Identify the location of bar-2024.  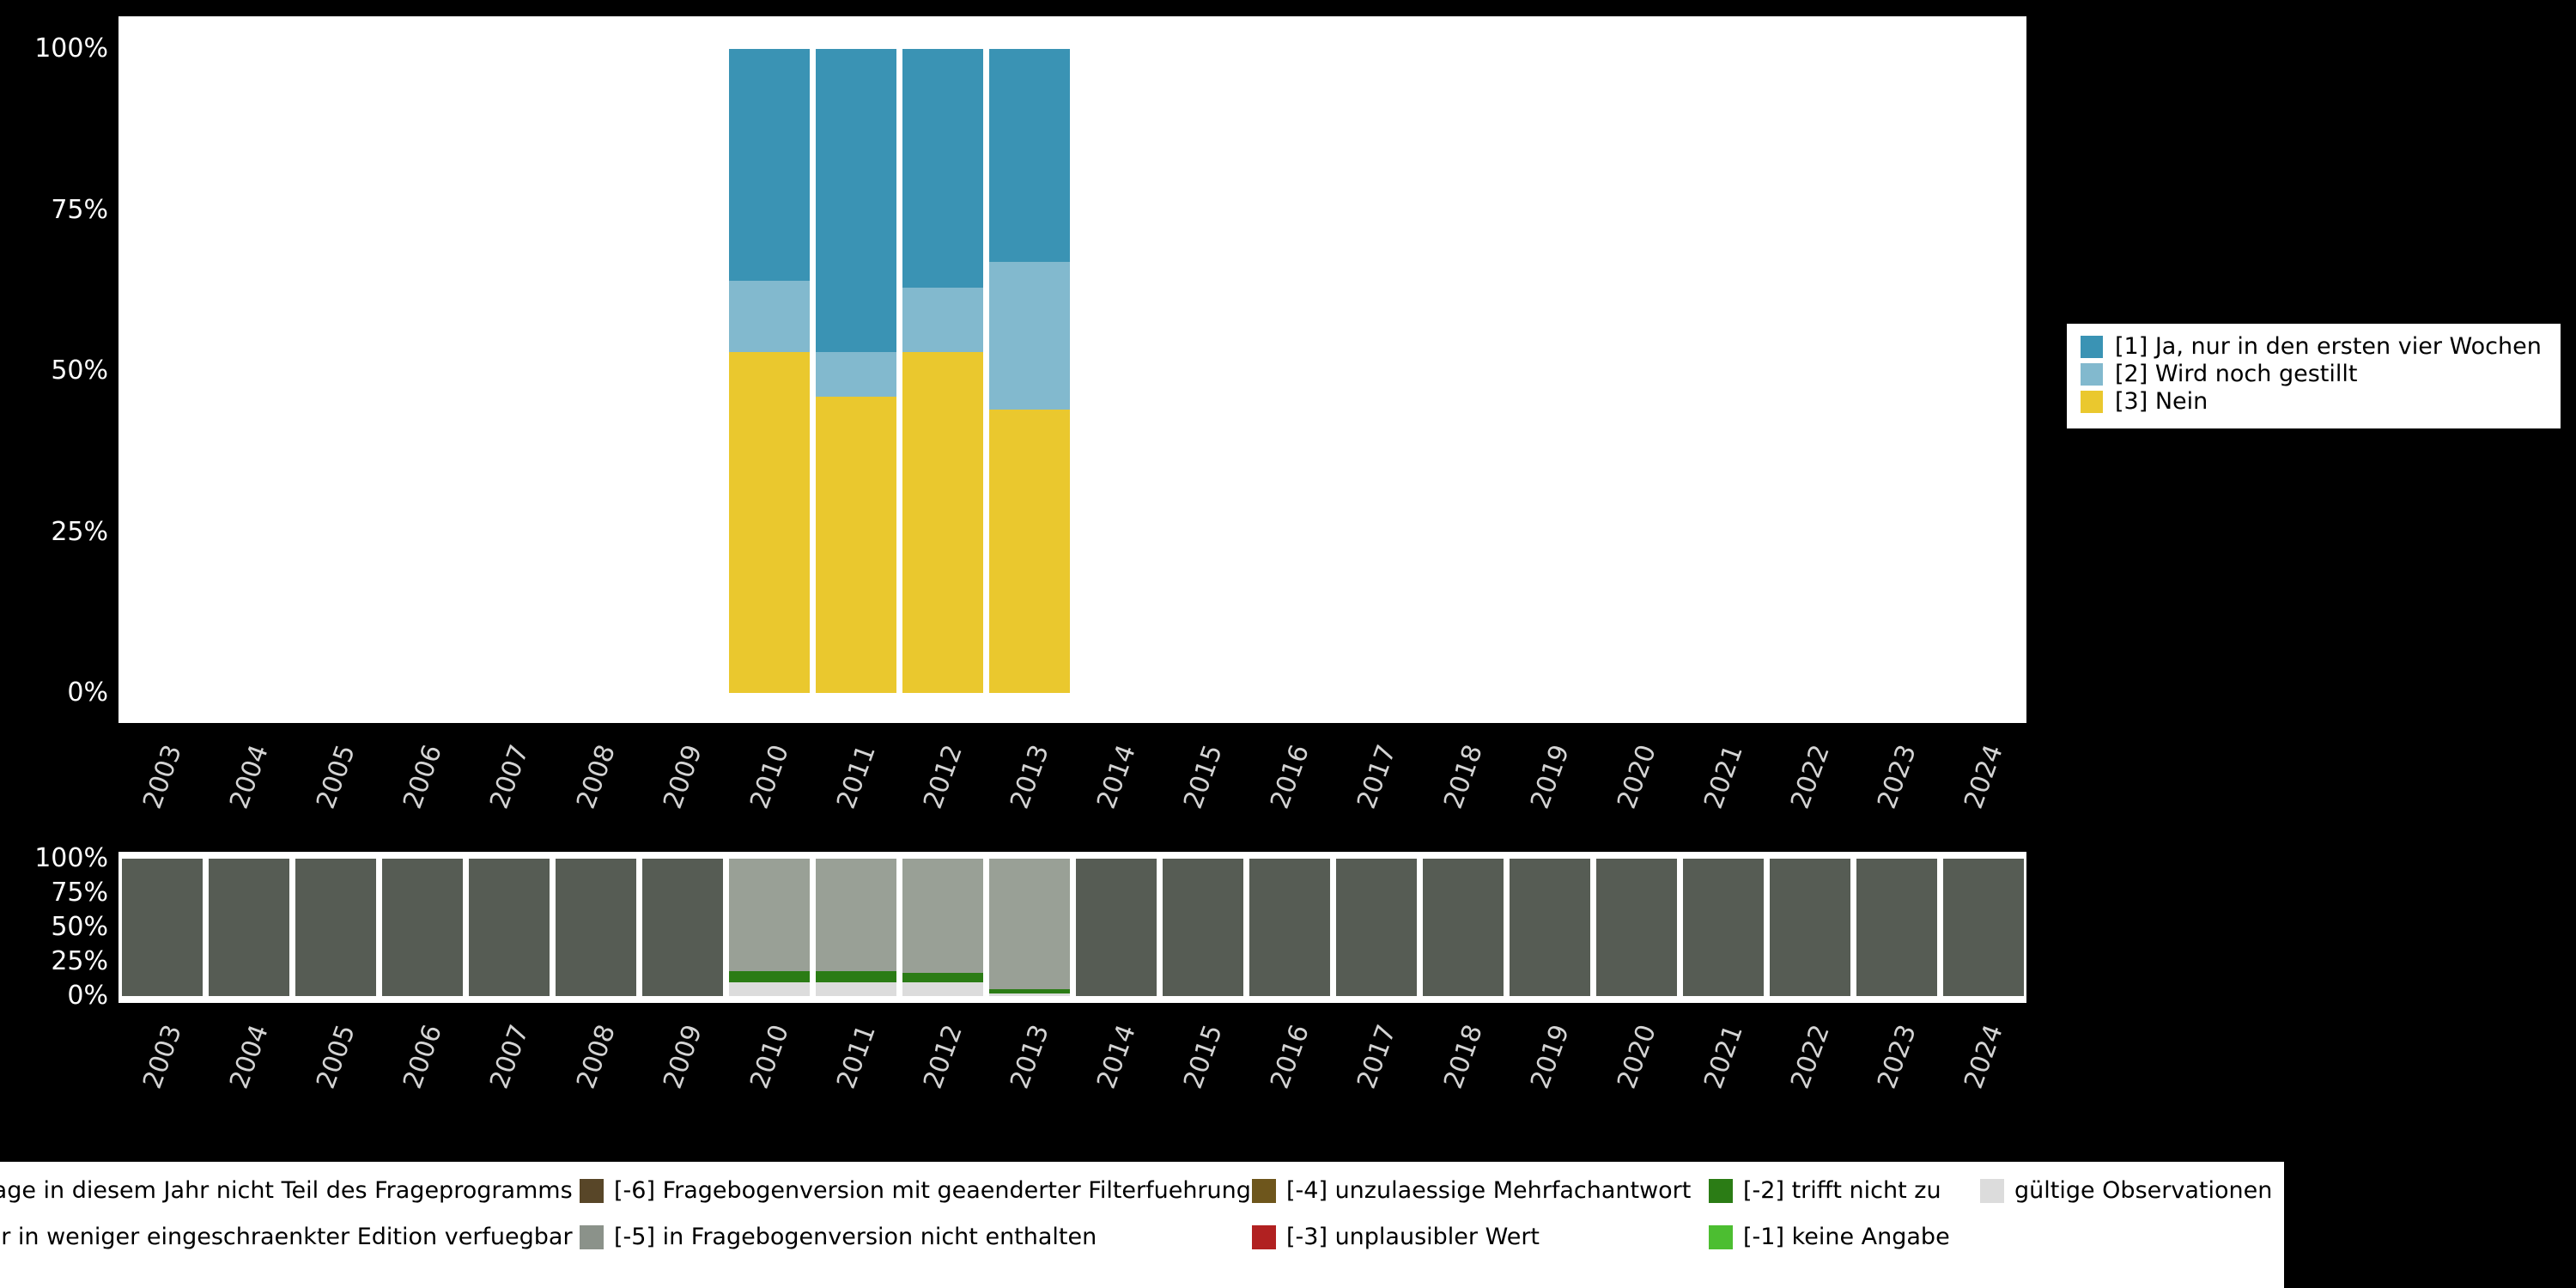
(1983, 928).